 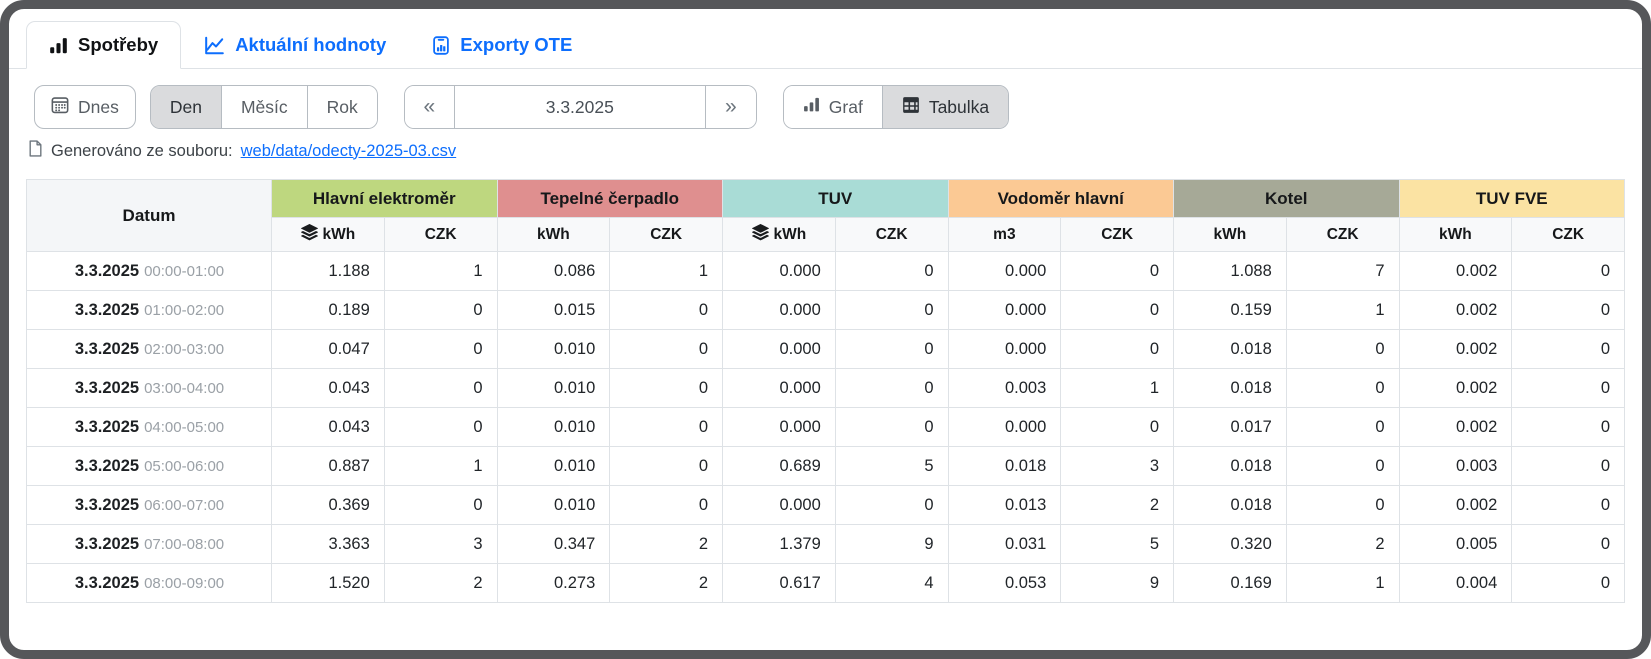 What do you see at coordinates (184, 310) in the screenshot?
I see `time-range: 01:00-02:00` at bounding box center [184, 310].